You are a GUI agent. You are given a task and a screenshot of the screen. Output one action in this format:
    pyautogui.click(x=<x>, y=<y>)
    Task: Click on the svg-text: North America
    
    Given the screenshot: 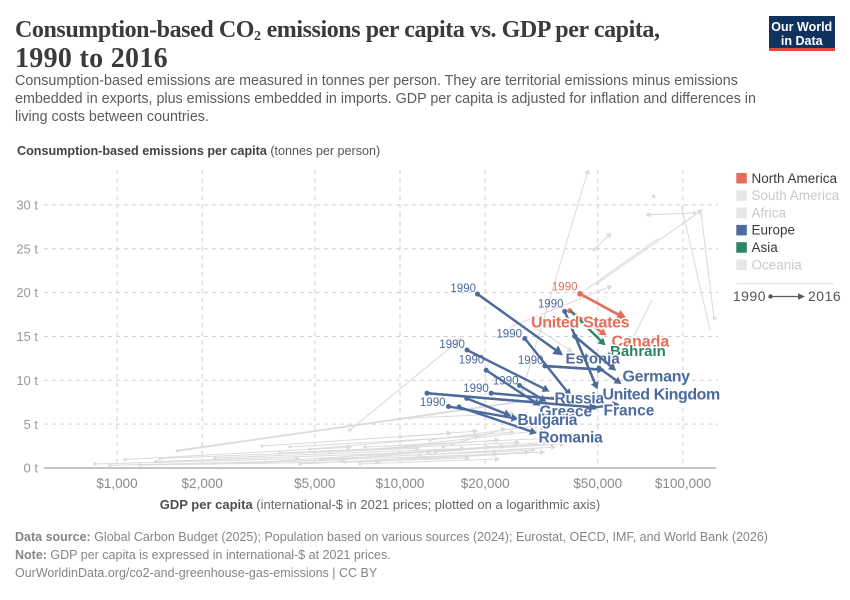 What is the action you would take?
    pyautogui.click(x=795, y=178)
    